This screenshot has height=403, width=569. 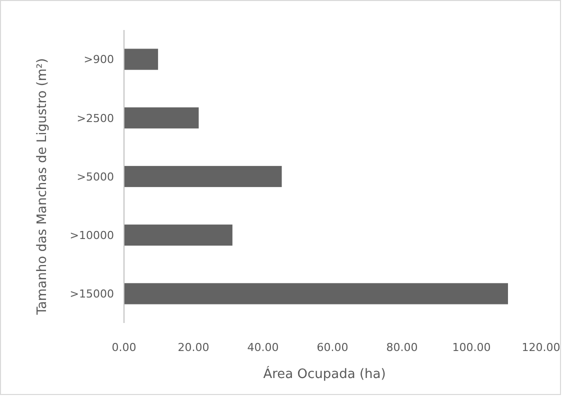 What do you see at coordinates (541, 347) in the screenshot?
I see `x-tick-label: 120.00` at bounding box center [541, 347].